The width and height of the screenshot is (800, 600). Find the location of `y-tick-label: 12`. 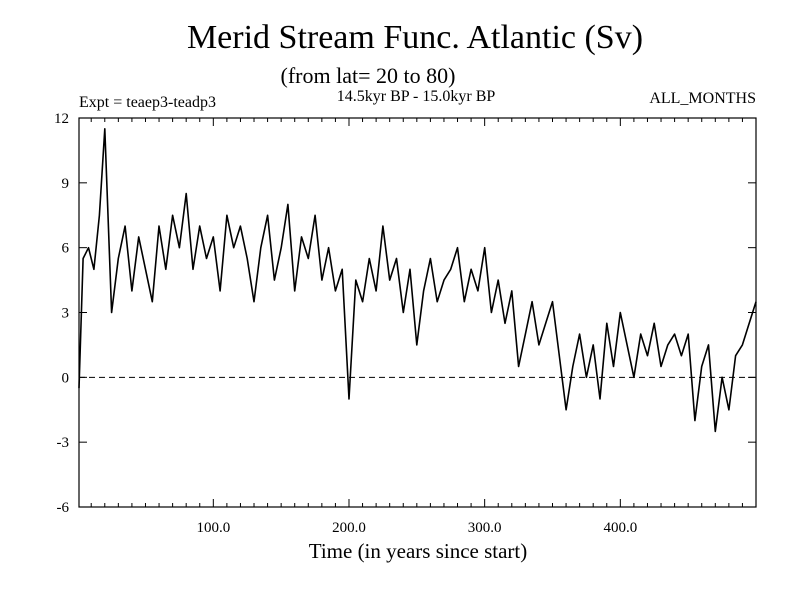

y-tick-label: 12 is located at coordinates (61, 119).